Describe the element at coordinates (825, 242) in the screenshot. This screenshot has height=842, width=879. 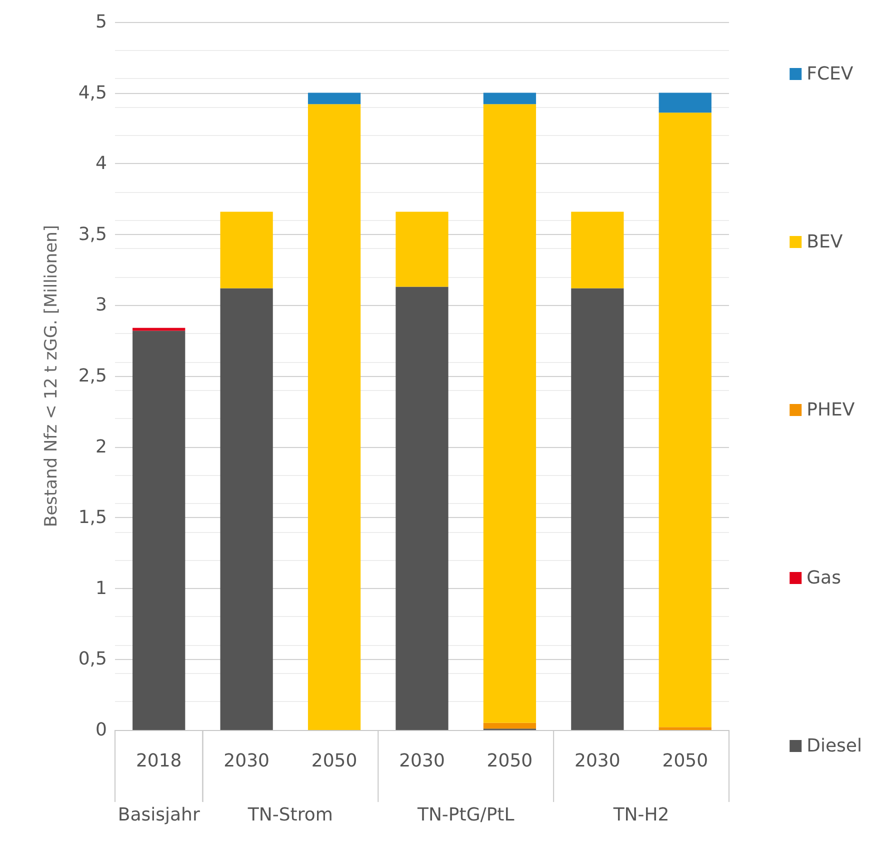
I see `legend-label: BEV` at that location.